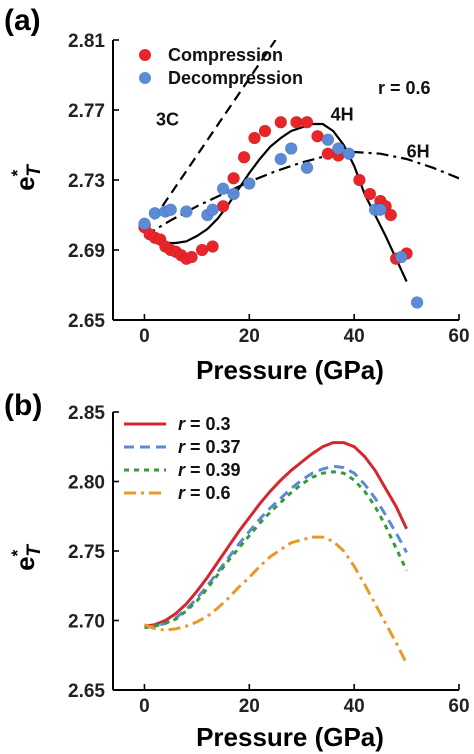 This screenshot has height=754, width=474. Describe the element at coordinates (86, 483) in the screenshot. I see `y-tick-label: 2.80` at that location.